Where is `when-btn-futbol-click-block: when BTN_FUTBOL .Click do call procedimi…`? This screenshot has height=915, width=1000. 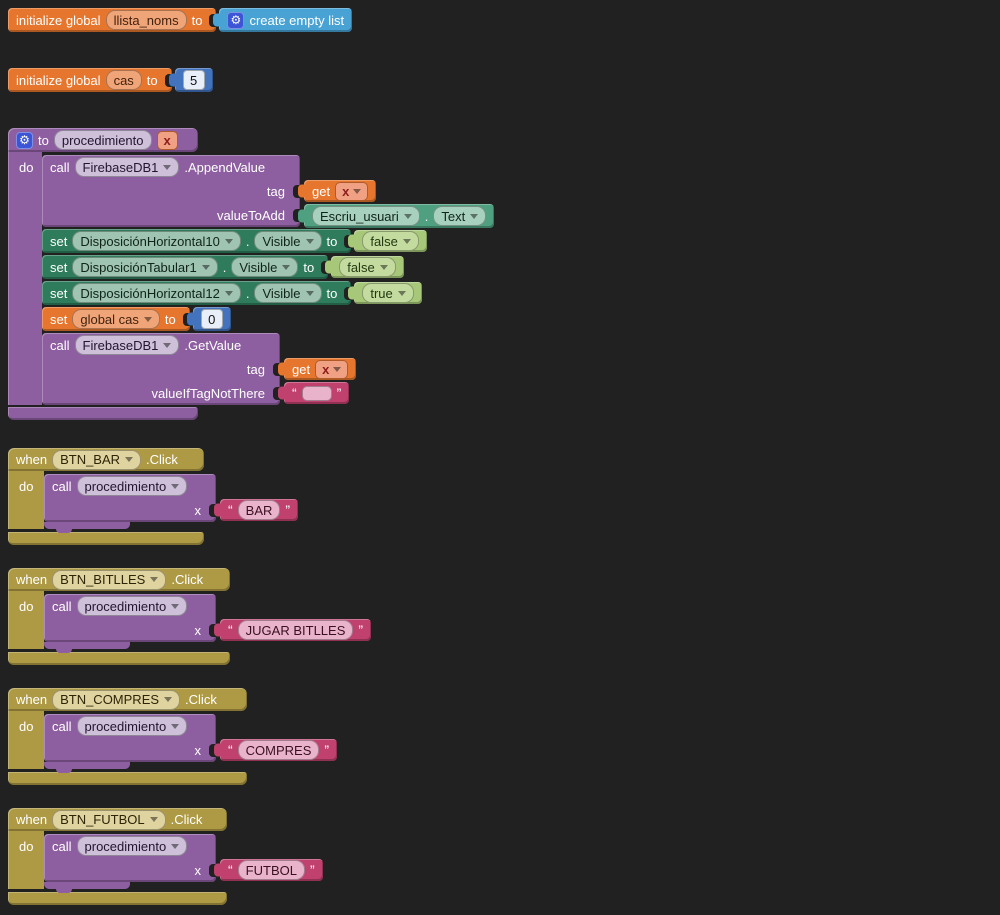
when-btn-futbol-click-block: when BTN_FUTBOL .Click do call procedimi… is located at coordinates (165, 856).